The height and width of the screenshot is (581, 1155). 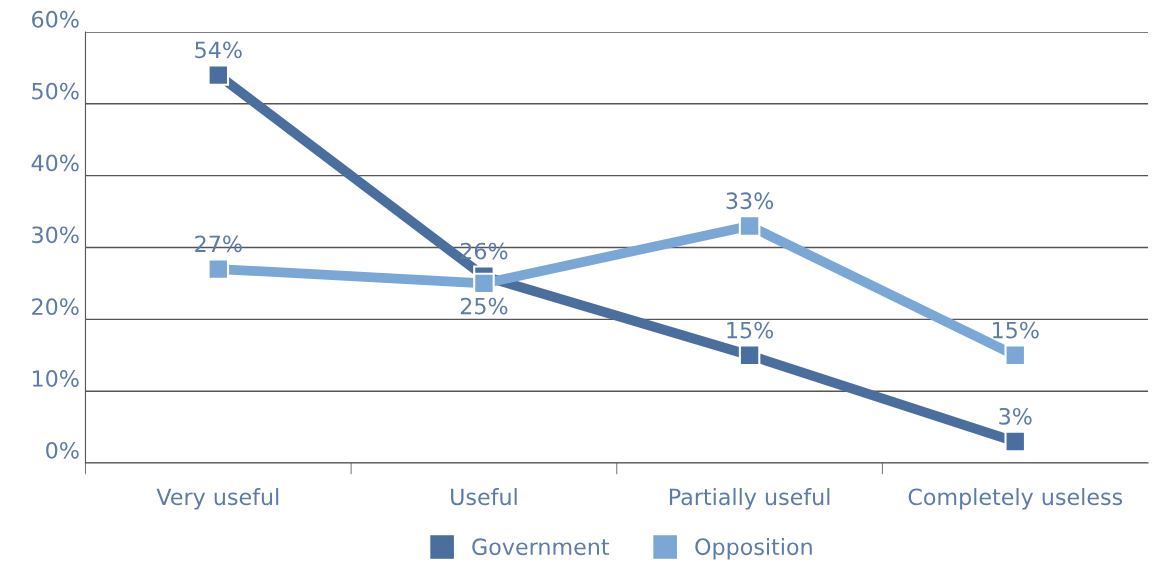 I want to click on x-tick-label: Partially useful, so click(x=749, y=499).